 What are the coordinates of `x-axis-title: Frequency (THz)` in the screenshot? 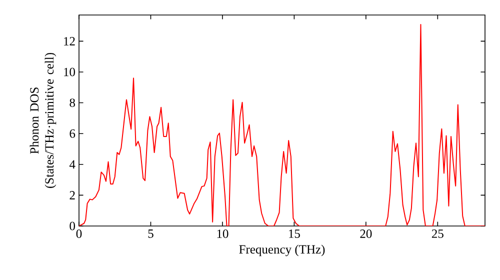 It's located at (282, 250).